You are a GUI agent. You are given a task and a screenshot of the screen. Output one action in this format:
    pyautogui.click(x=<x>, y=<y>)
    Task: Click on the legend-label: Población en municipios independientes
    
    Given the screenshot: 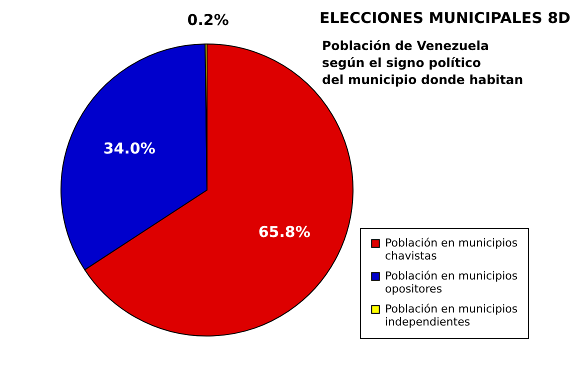 What is the action you would take?
    pyautogui.click(x=451, y=315)
    